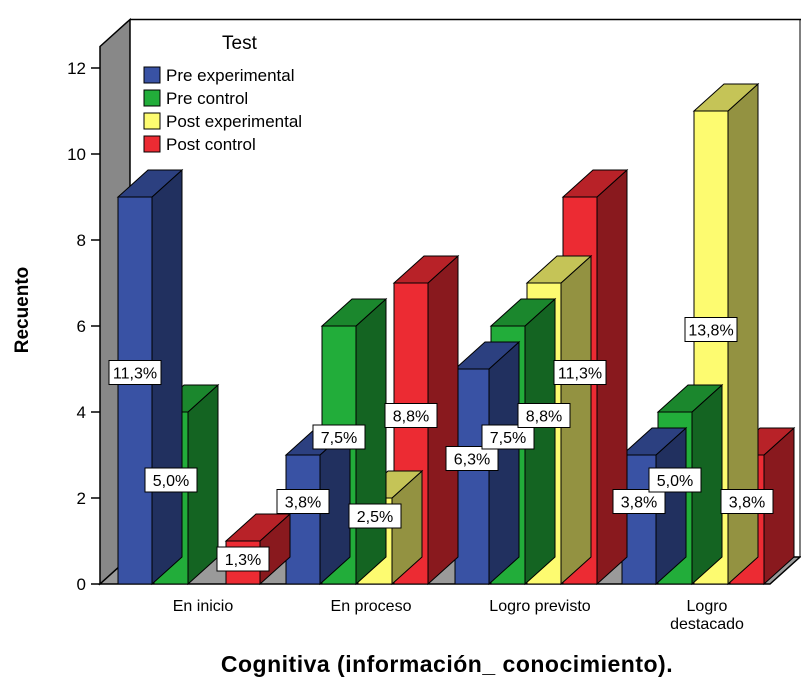 The image size is (801, 680). Describe the element at coordinates (22, 310) in the screenshot. I see `y-axis-label: Recuento` at that location.